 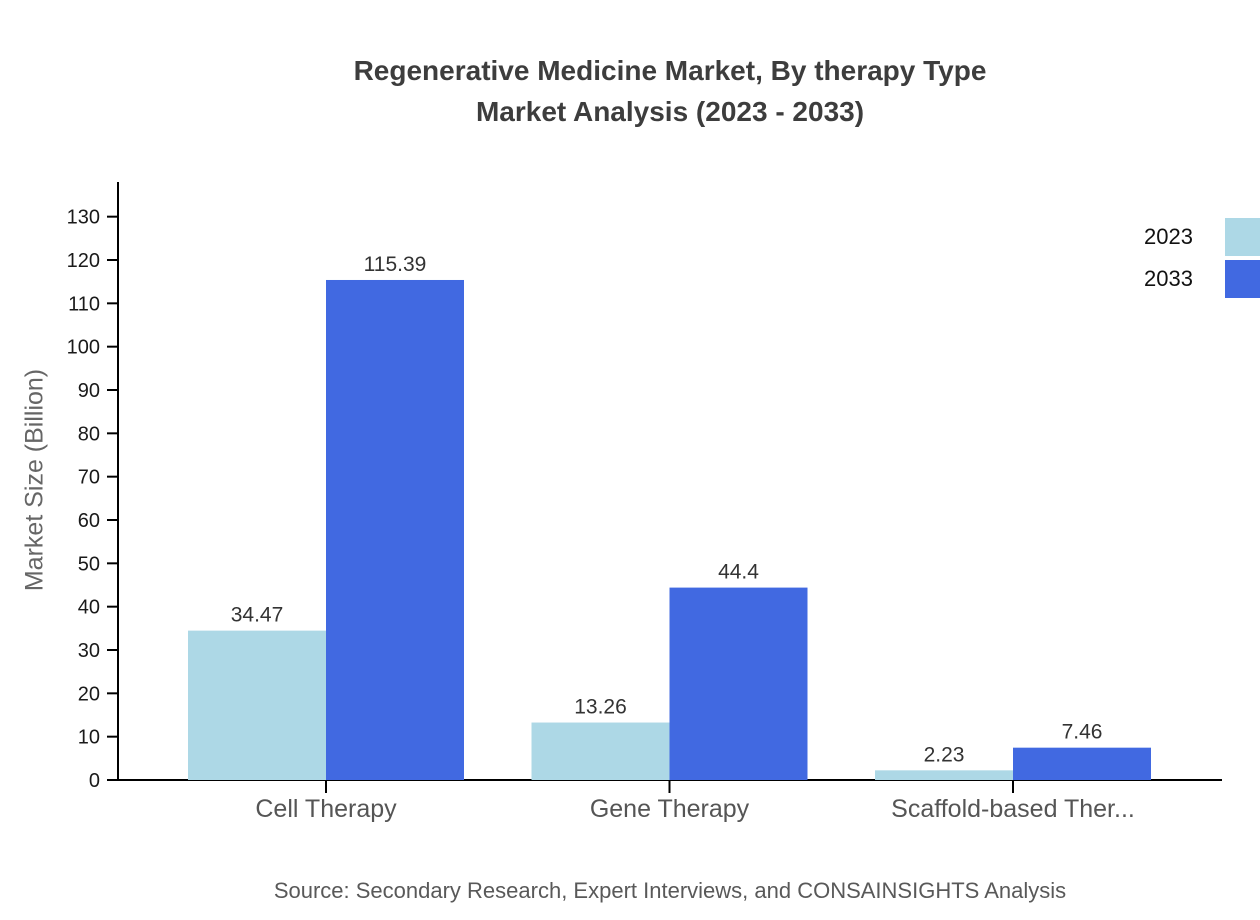 I want to click on legend-item-2023: 2023, so click(x=1202, y=237).